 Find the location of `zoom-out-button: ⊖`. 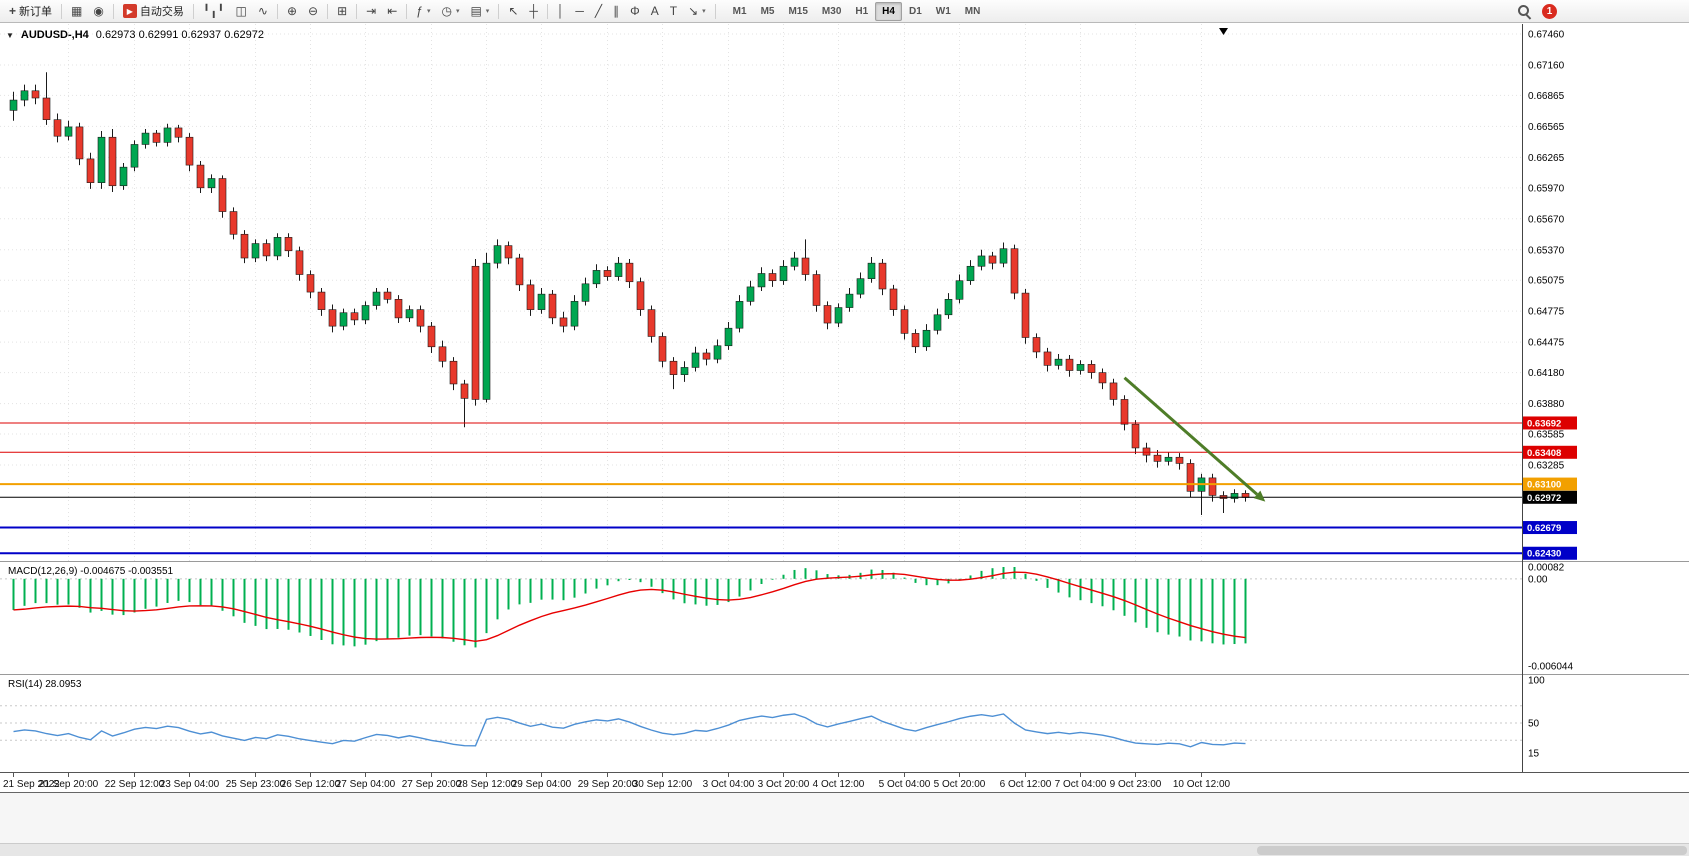

zoom-out-button: ⊖ is located at coordinates (313, 11).